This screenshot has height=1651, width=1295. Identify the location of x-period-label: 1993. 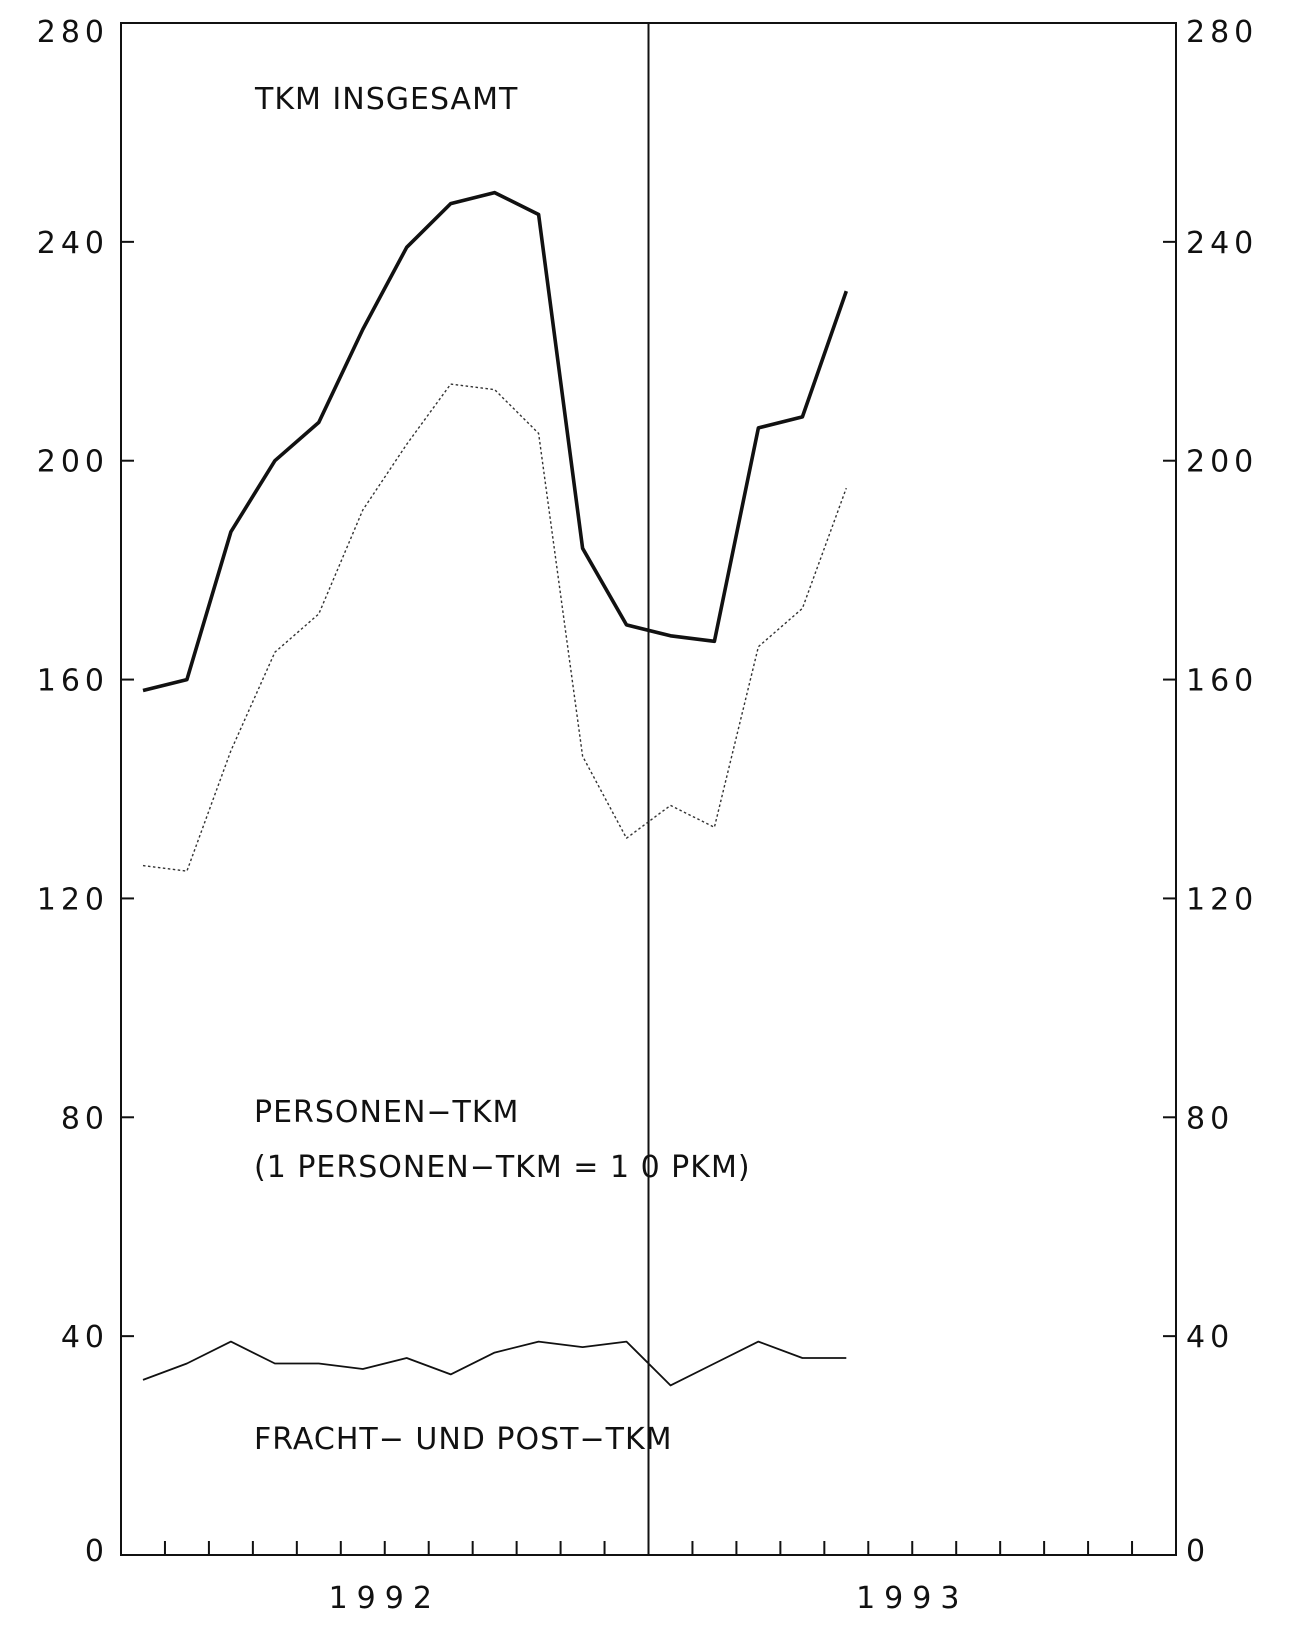
(912, 1598).